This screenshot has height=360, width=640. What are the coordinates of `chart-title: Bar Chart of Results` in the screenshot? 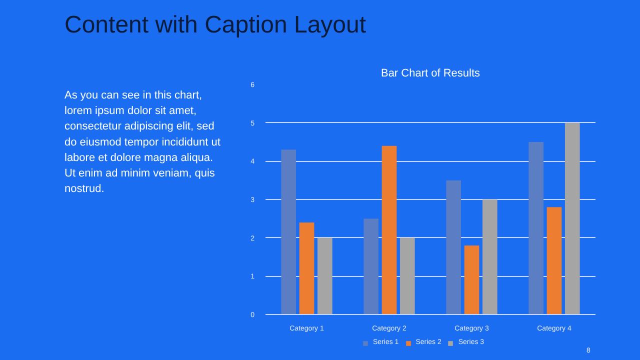 It's located at (430, 74).